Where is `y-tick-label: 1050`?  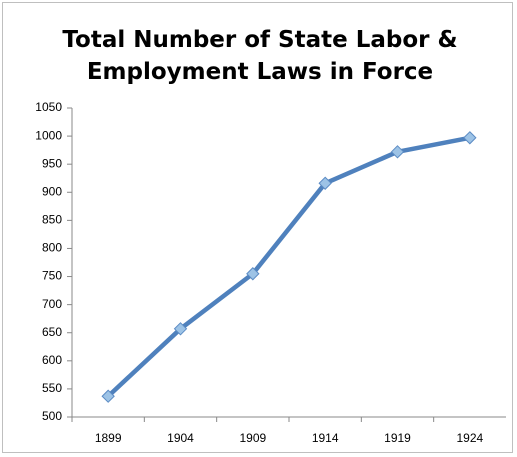 y-tick-label: 1050 is located at coordinates (48, 107).